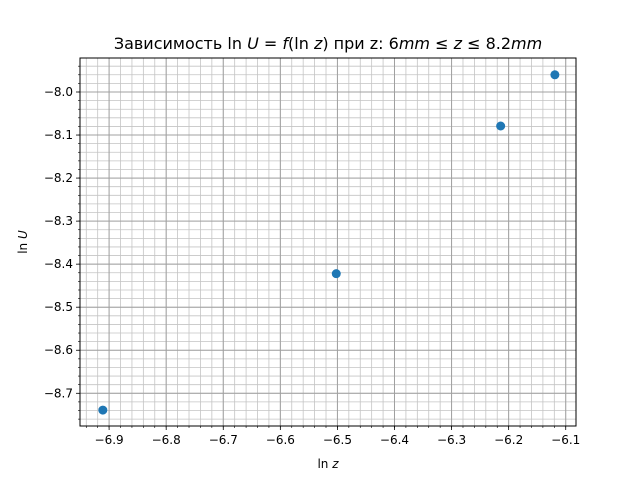 The height and width of the screenshot is (480, 640). What do you see at coordinates (280, 440) in the screenshot?
I see `x-tick-label: −6.6` at bounding box center [280, 440].